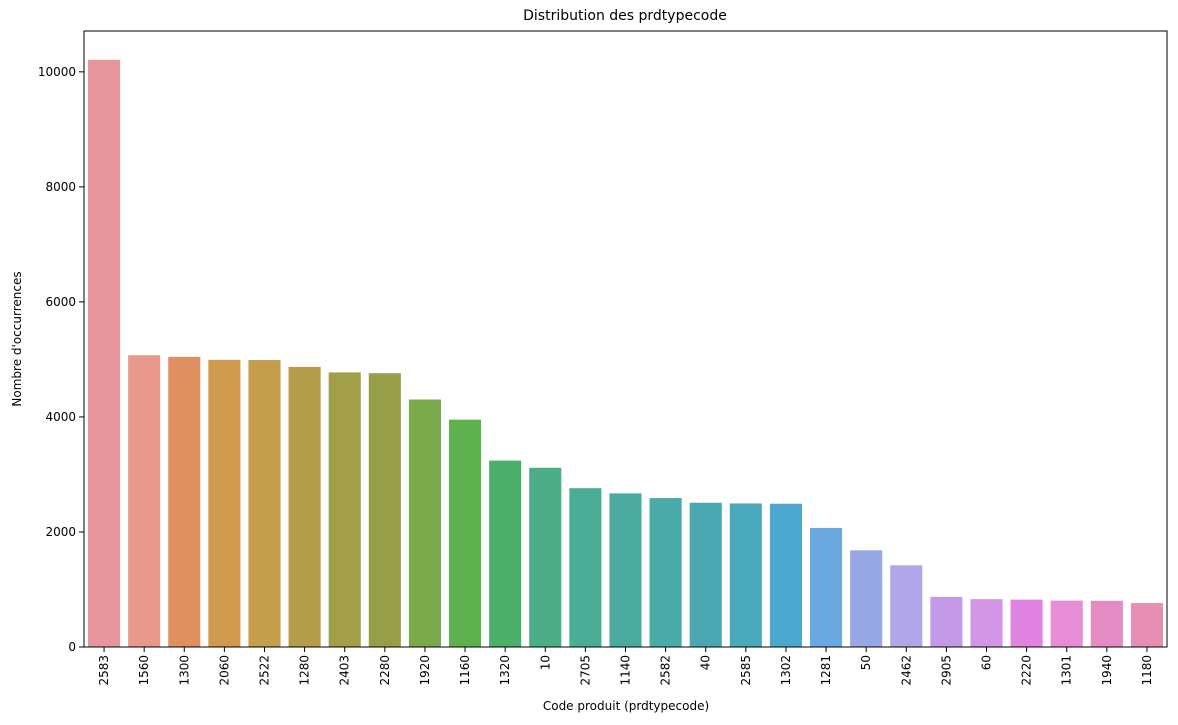 This screenshot has height=725, width=1178. What do you see at coordinates (1067, 670) in the screenshot?
I see `x-tick-label: 1301` at bounding box center [1067, 670].